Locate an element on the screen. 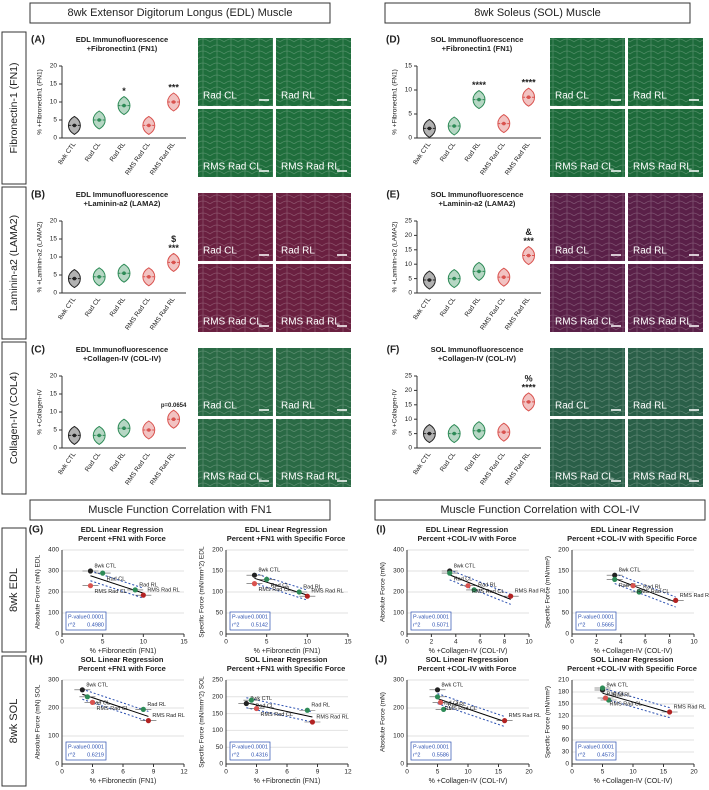  x-tick-label: 15 is located at coordinates (348, 642).